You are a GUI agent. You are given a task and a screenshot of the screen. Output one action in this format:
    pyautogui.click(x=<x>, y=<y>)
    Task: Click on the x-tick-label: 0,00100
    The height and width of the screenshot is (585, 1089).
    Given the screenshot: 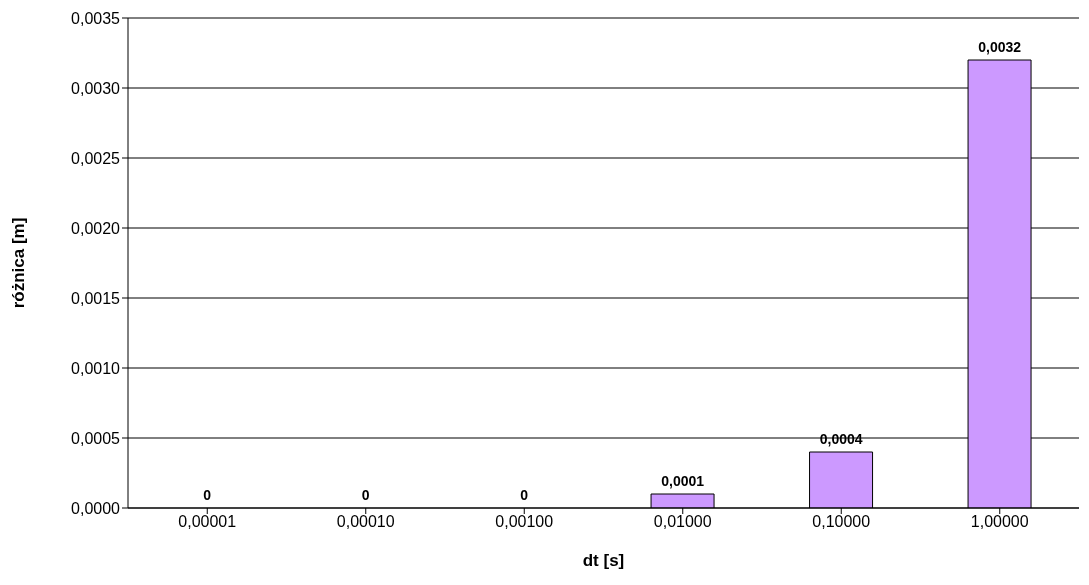 What is the action you would take?
    pyautogui.click(x=524, y=522)
    